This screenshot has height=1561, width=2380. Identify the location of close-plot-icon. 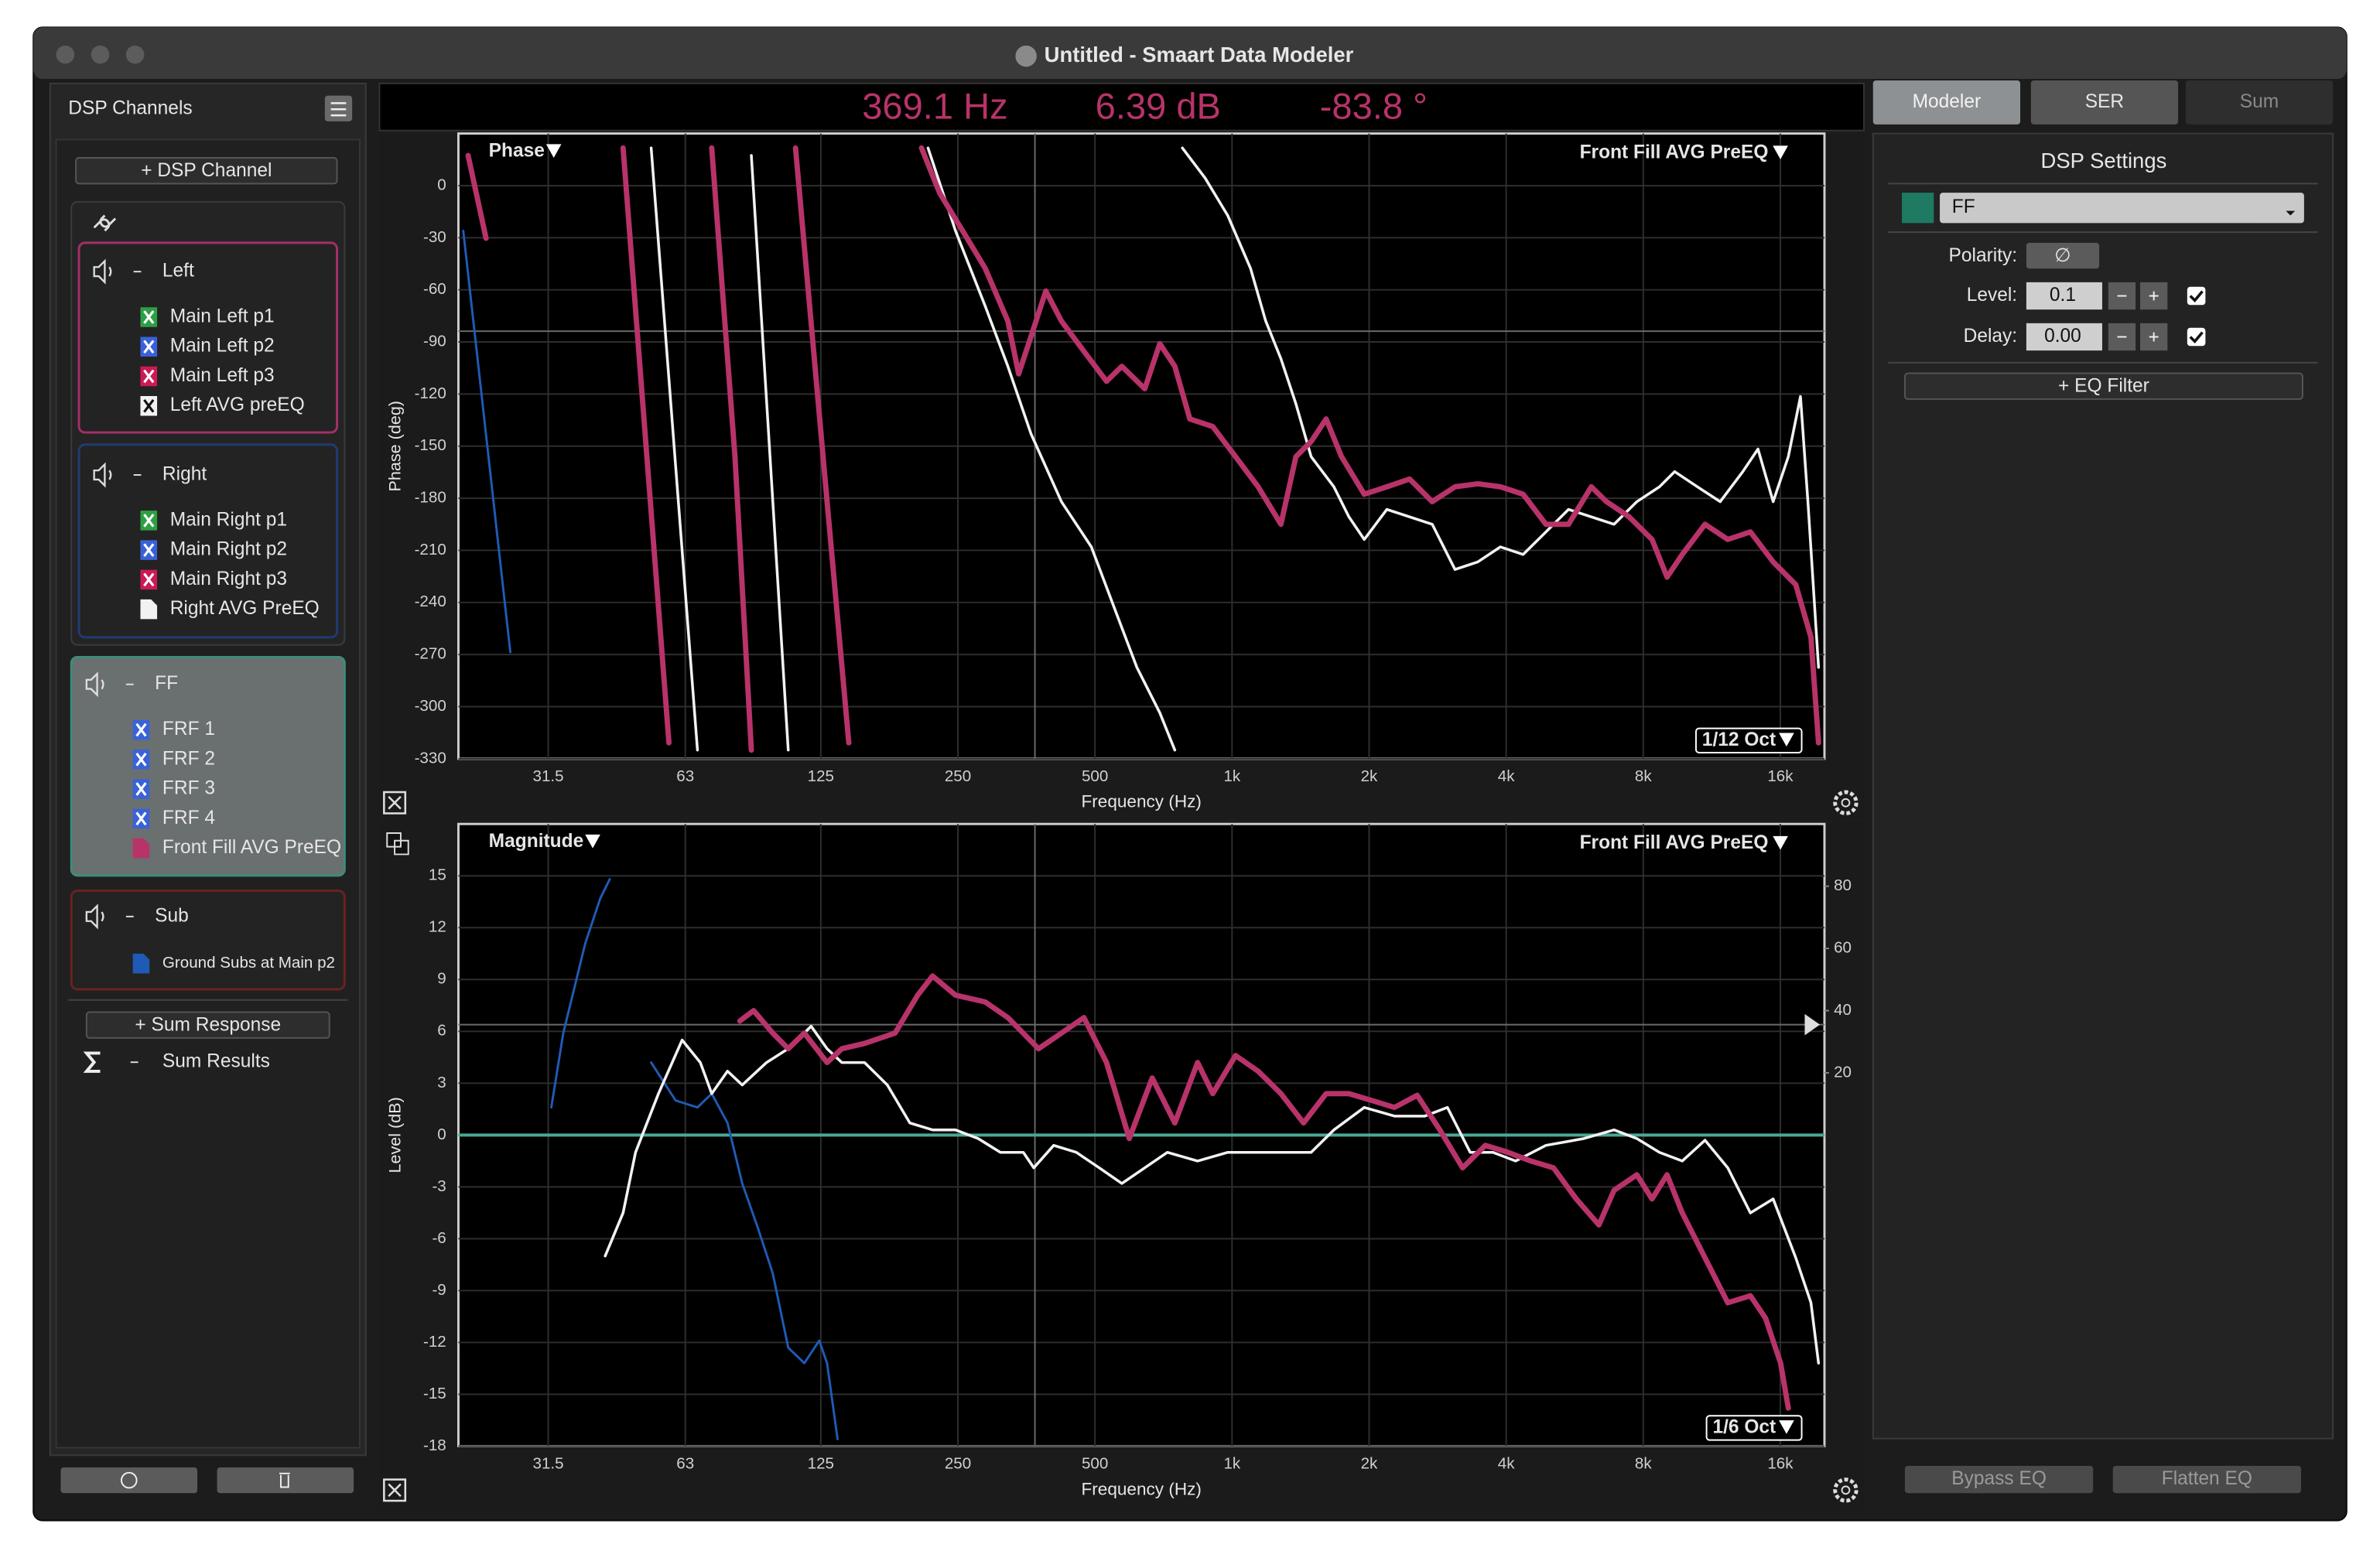
(395, 1490).